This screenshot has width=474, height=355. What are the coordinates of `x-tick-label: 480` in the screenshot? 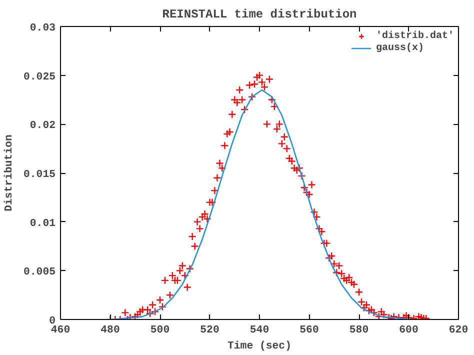 It's located at (110, 330).